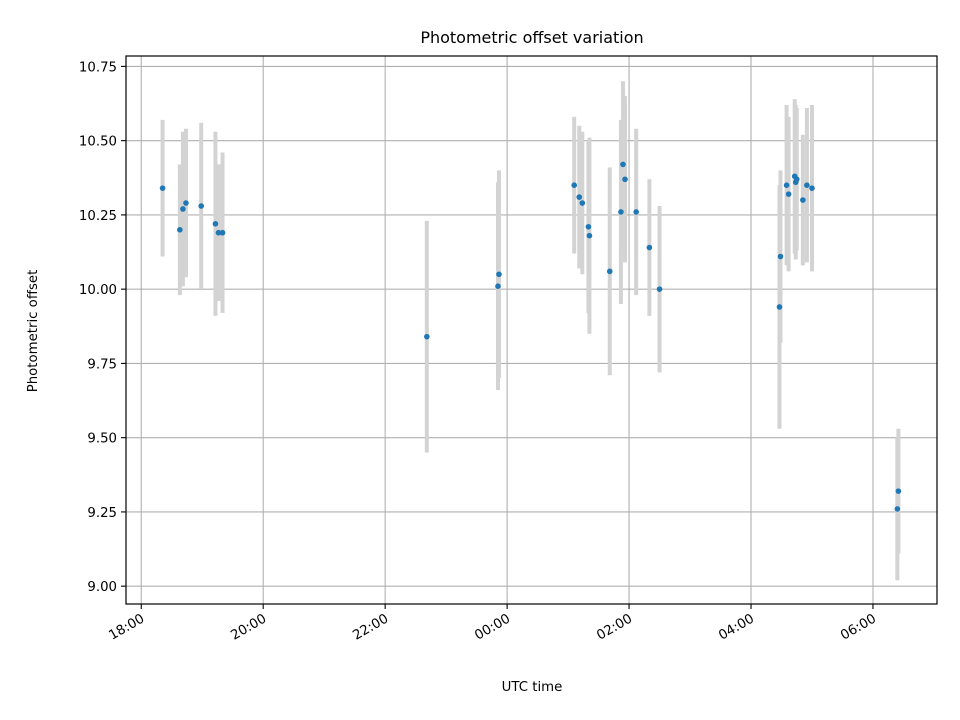 The height and width of the screenshot is (720, 960). I want to click on x-axis-title: UTC time, so click(532, 687).